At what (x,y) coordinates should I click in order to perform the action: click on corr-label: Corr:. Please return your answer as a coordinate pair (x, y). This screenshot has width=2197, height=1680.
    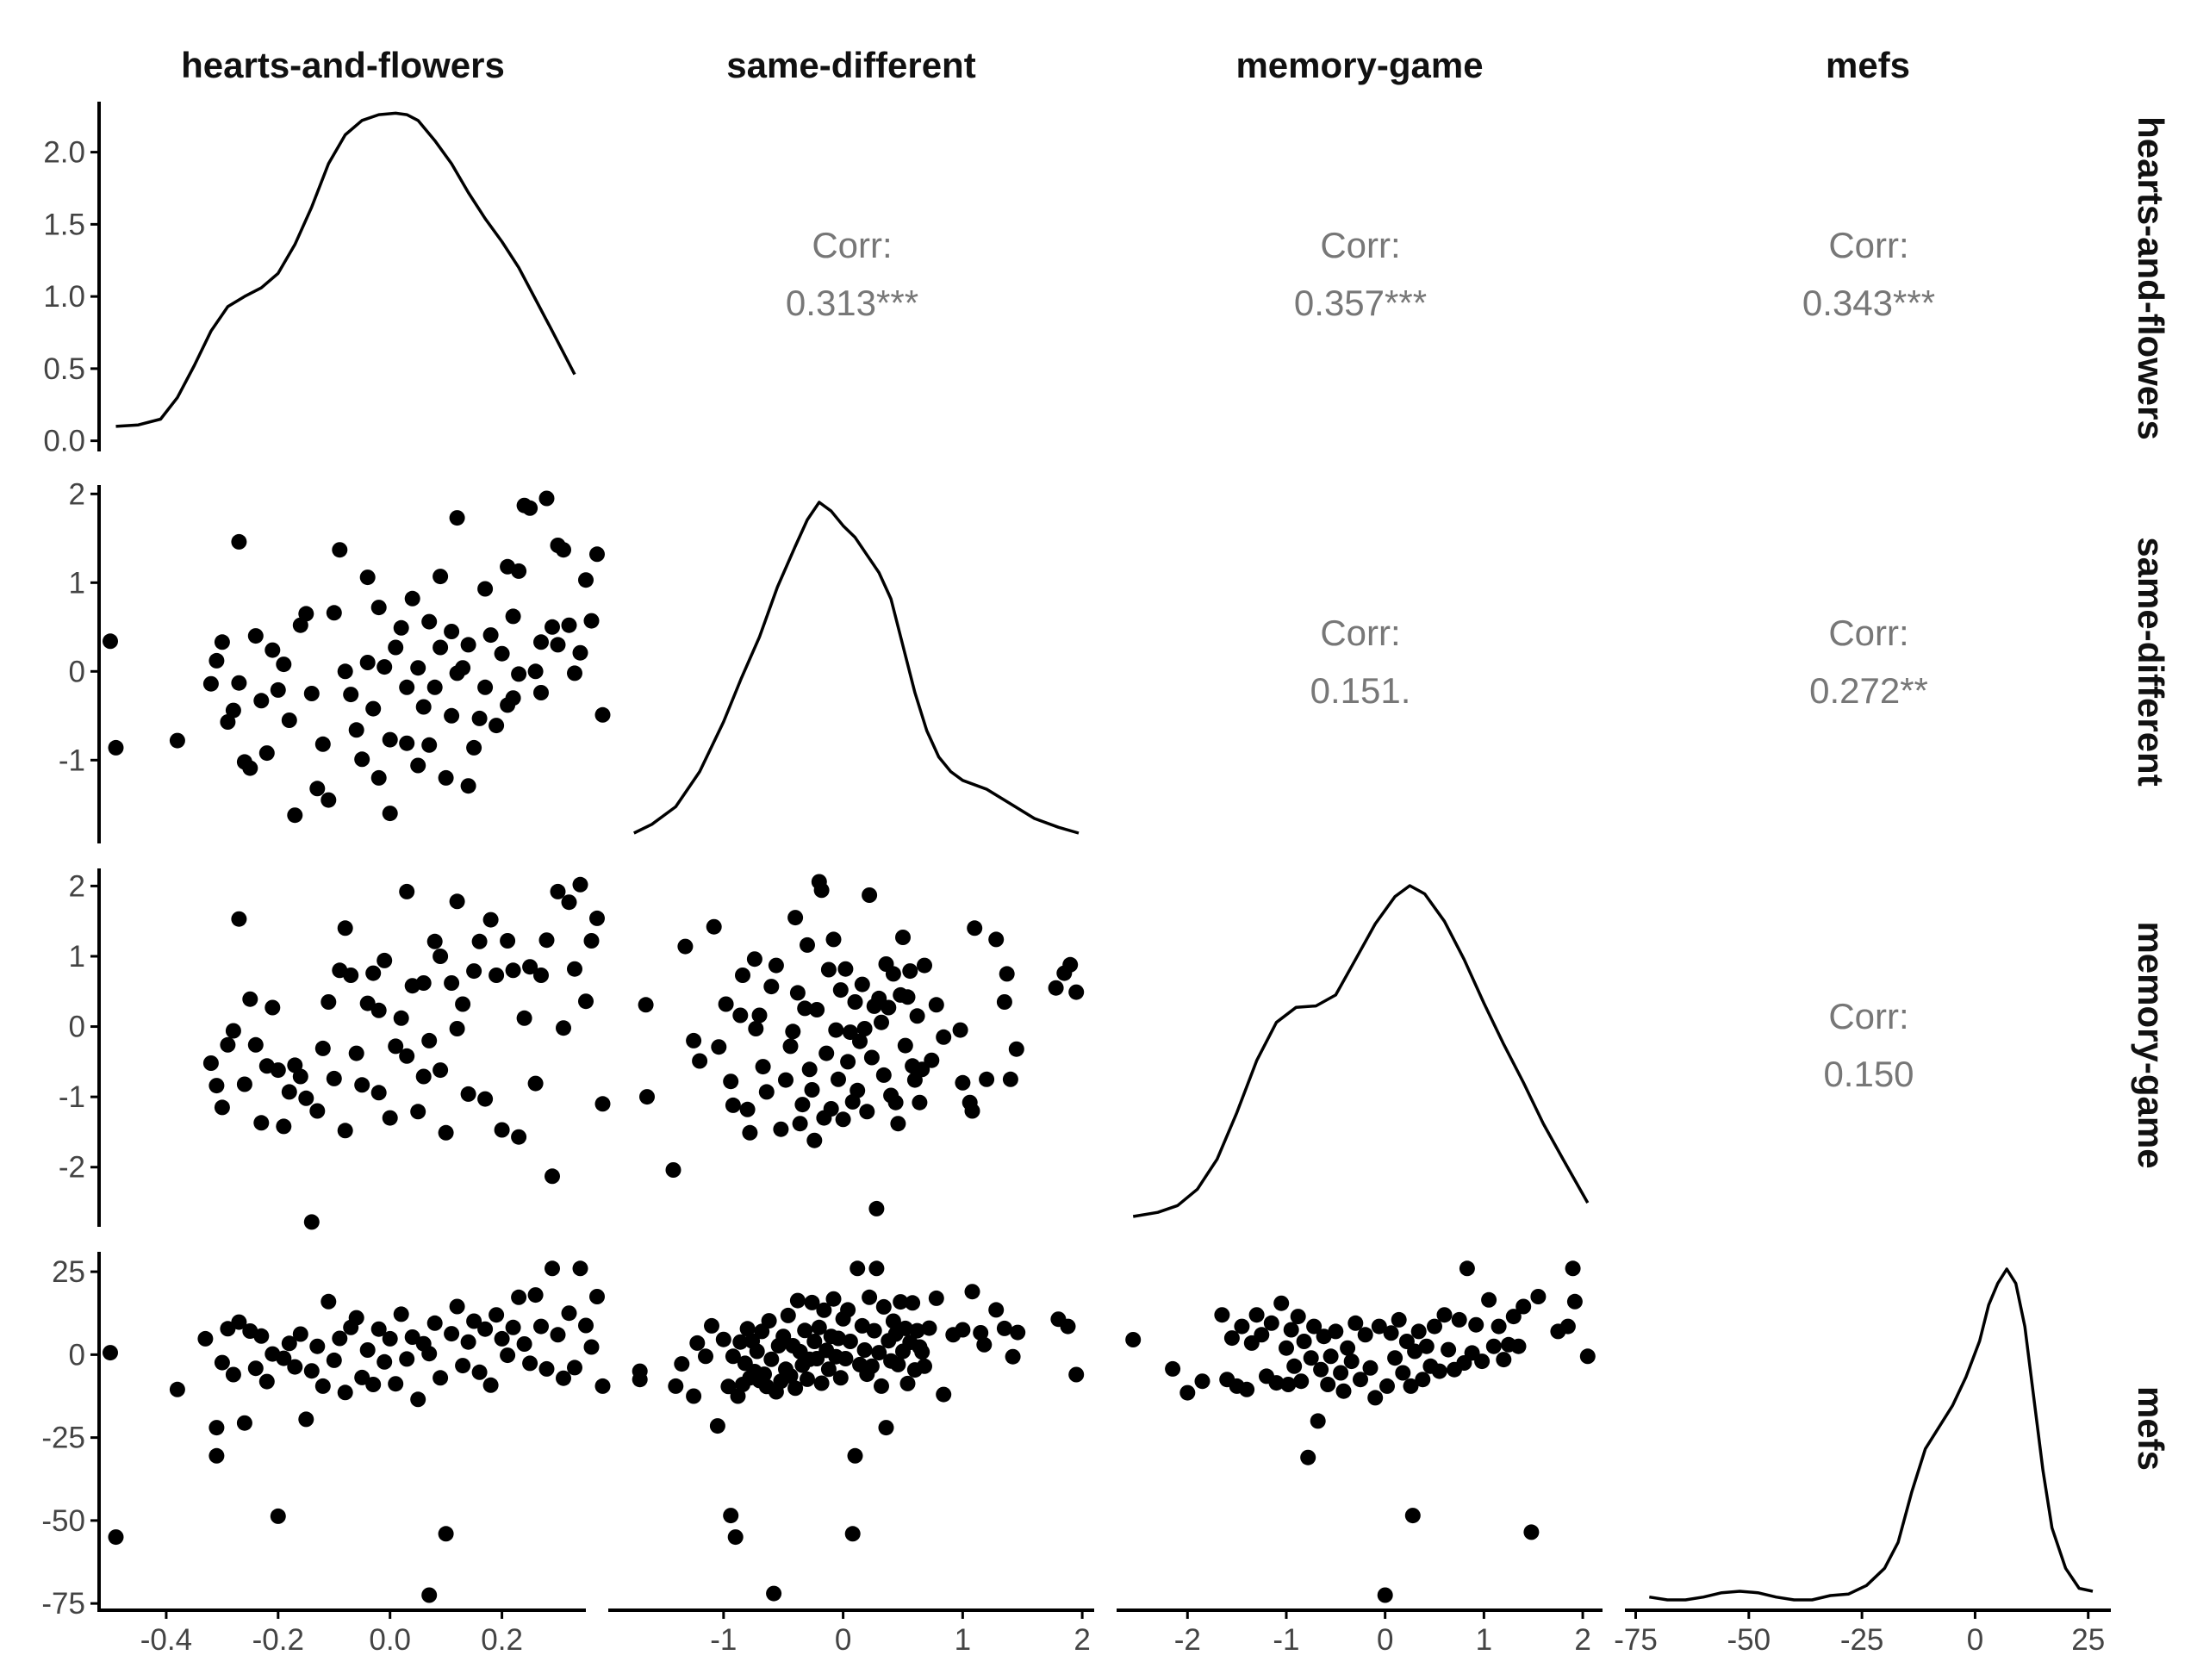
    Looking at the image, I should click on (1360, 633).